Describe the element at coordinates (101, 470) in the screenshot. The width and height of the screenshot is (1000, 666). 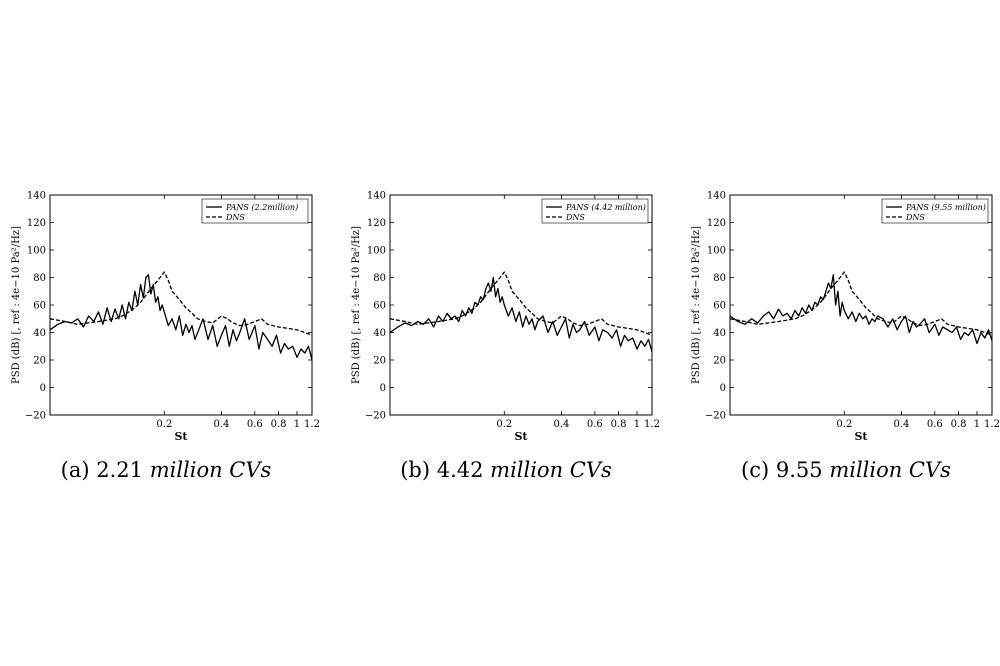
I see `caption-prefix: (a) 2.21` at that location.